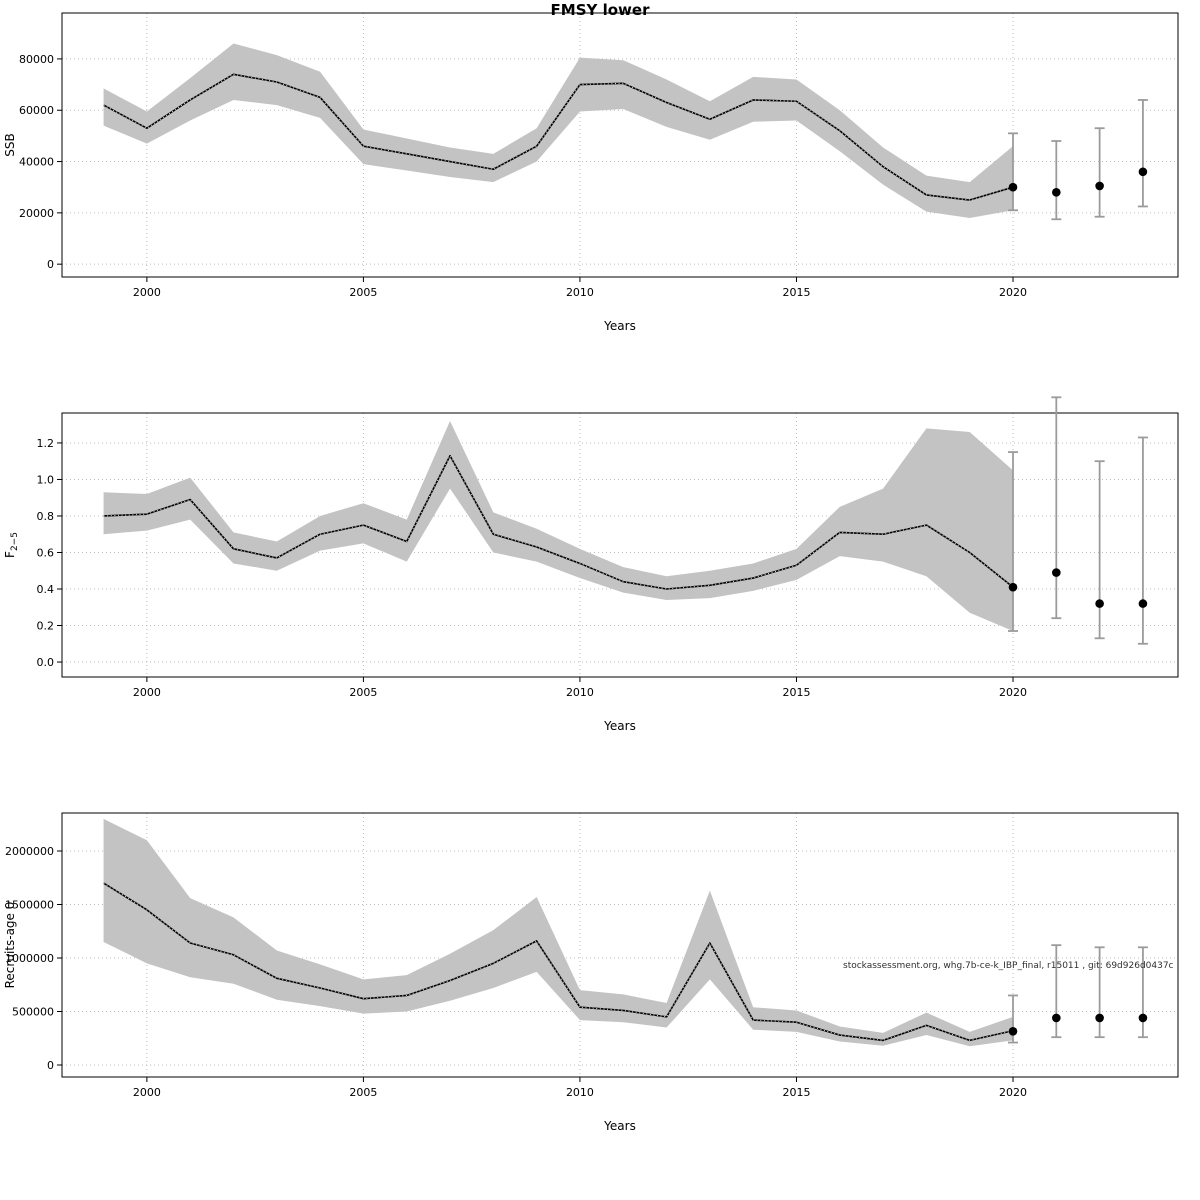 The width and height of the screenshot is (1200, 1200). What do you see at coordinates (600, 10) in the screenshot?
I see `figure-title: FMSY lower` at bounding box center [600, 10].